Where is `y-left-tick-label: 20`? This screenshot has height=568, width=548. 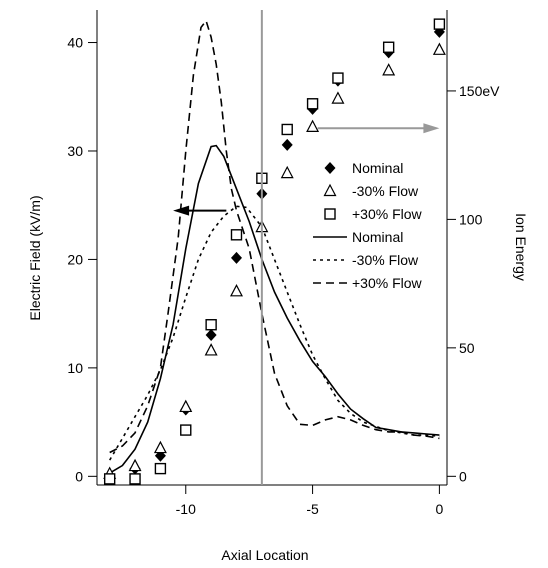 y-left-tick-label: 20 is located at coordinates (75, 259).